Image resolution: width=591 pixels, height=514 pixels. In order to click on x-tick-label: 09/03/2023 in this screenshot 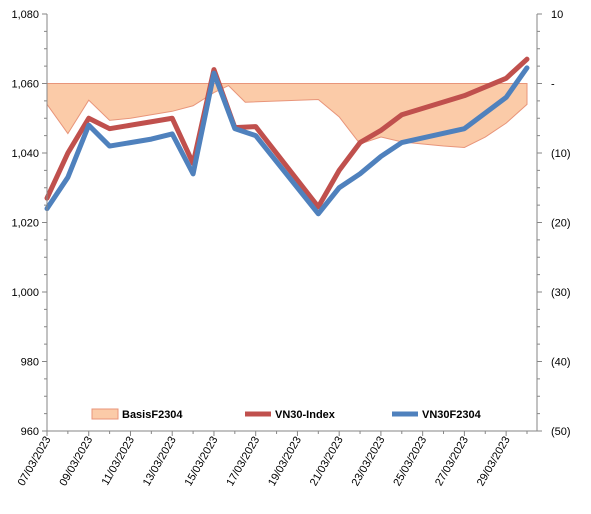, I will do `click(76, 462)`.